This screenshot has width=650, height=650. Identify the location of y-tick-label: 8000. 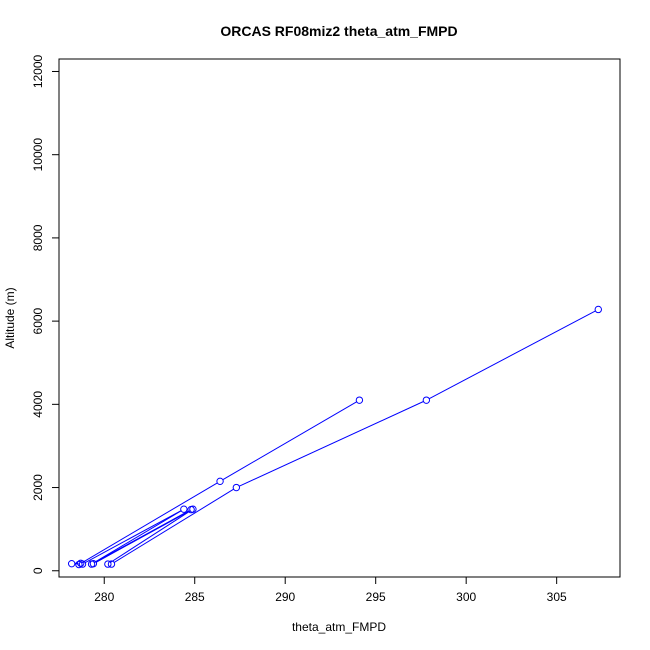
(38, 237).